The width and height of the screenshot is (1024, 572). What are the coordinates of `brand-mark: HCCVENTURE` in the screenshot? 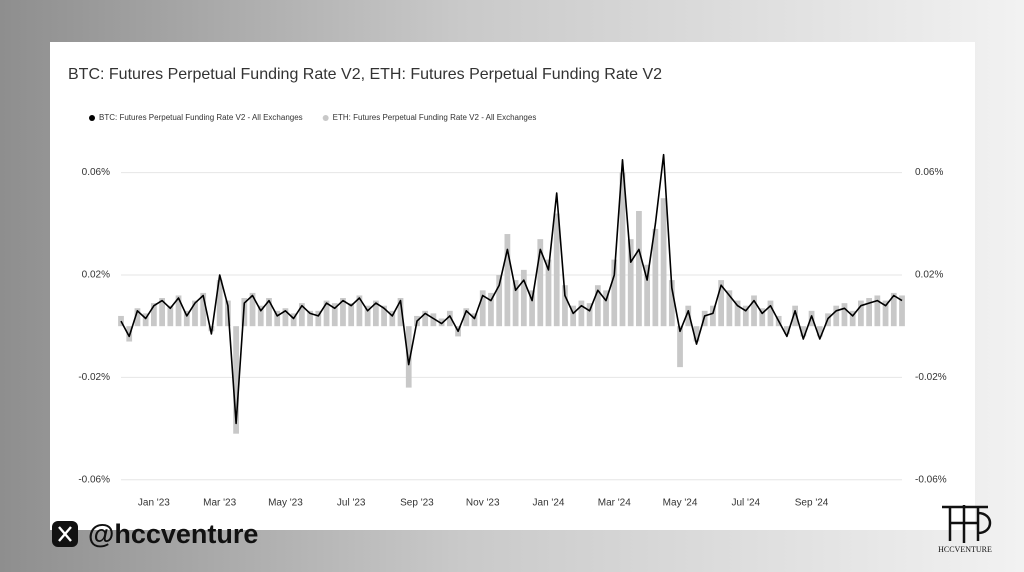 It's located at (965, 529).